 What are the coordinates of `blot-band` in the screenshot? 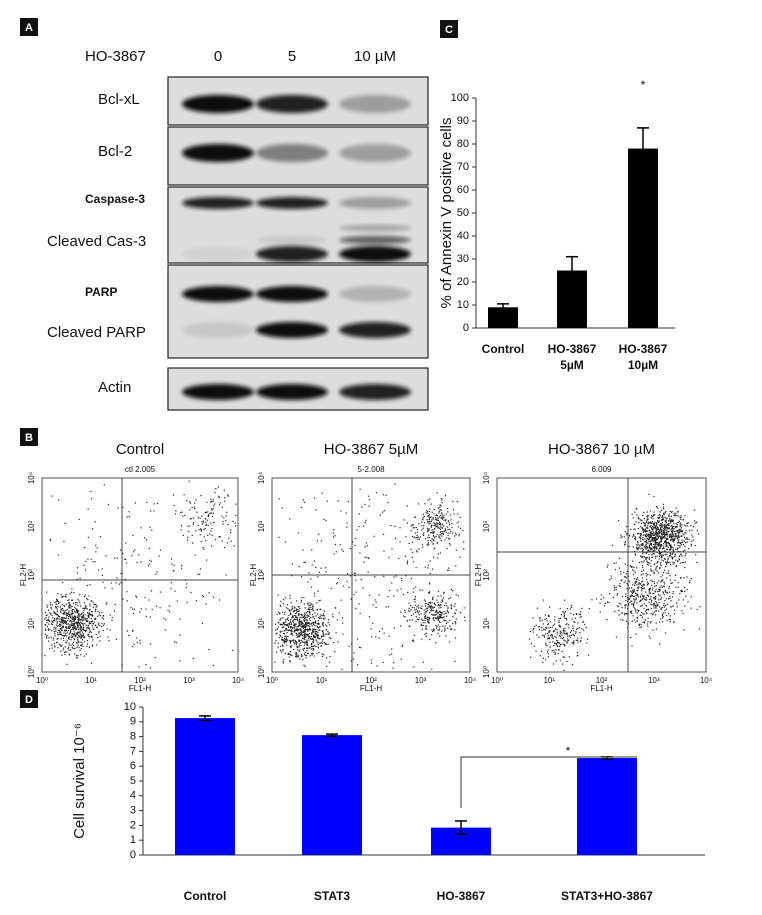 It's located at (218, 203).